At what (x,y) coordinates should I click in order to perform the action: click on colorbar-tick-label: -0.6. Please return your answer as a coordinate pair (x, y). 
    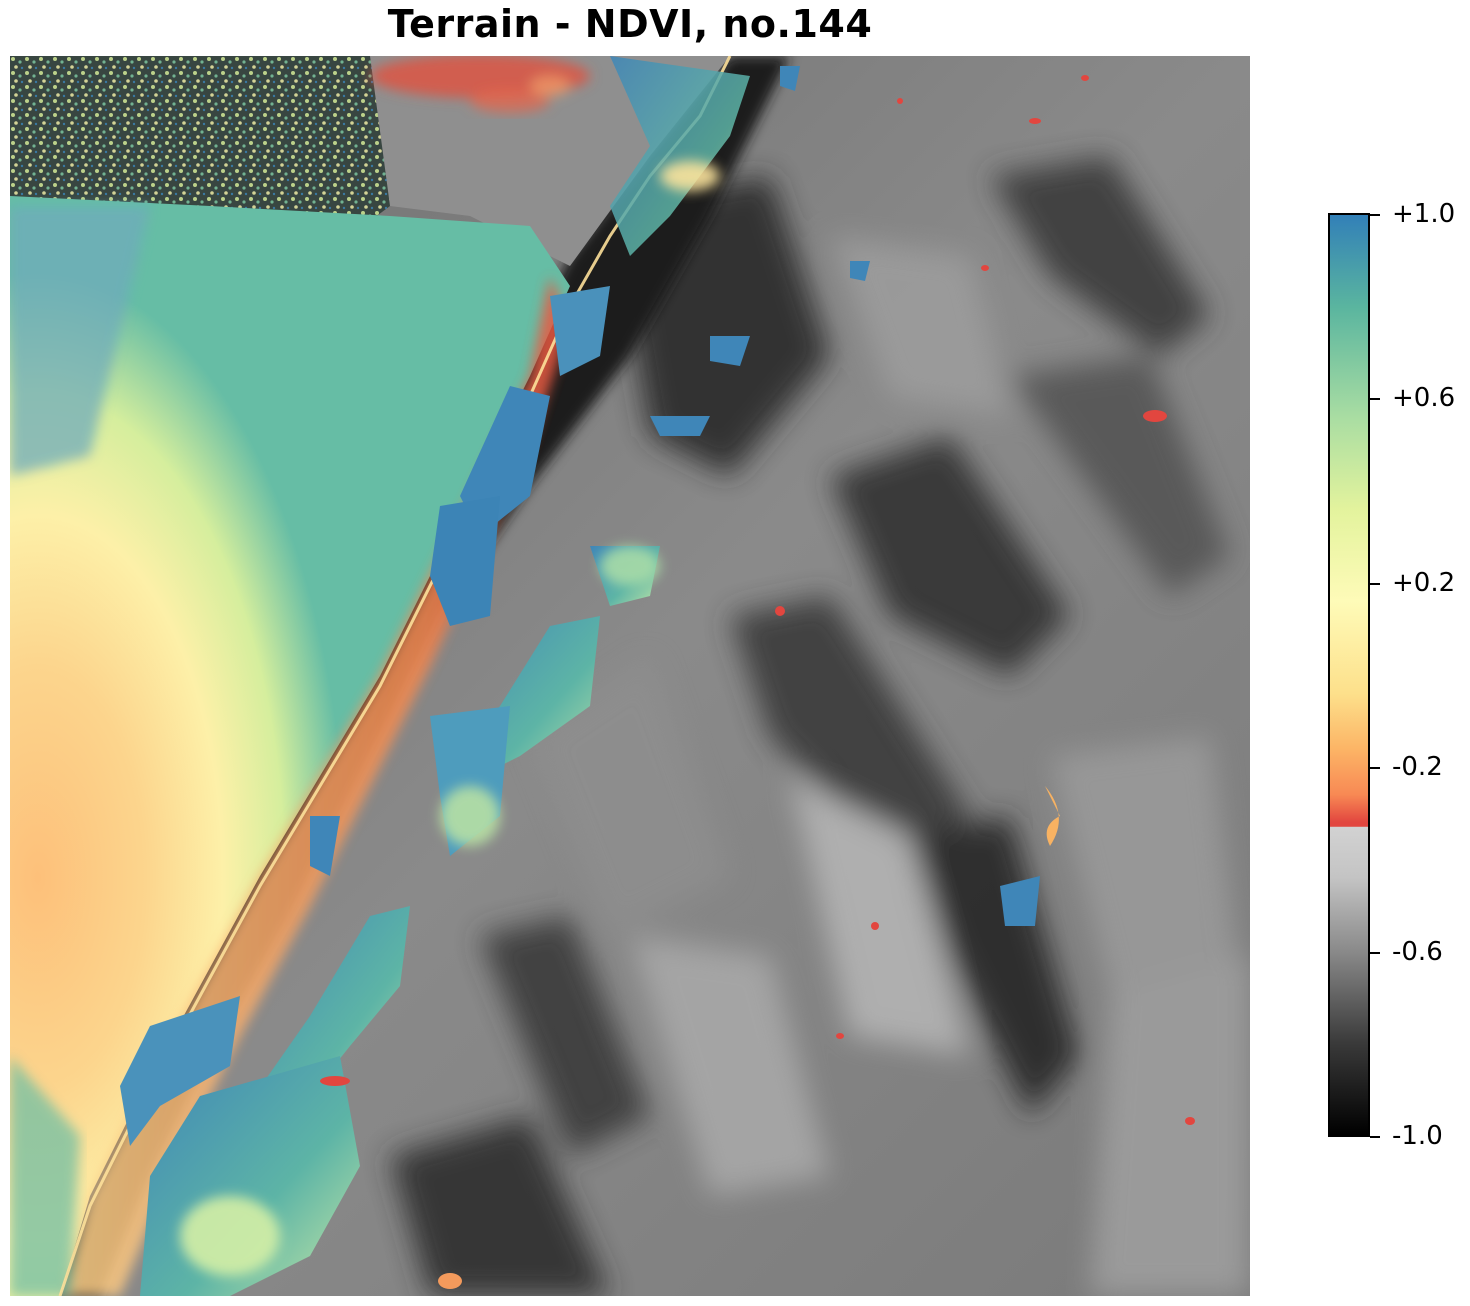
    Looking at the image, I should click on (1417, 951).